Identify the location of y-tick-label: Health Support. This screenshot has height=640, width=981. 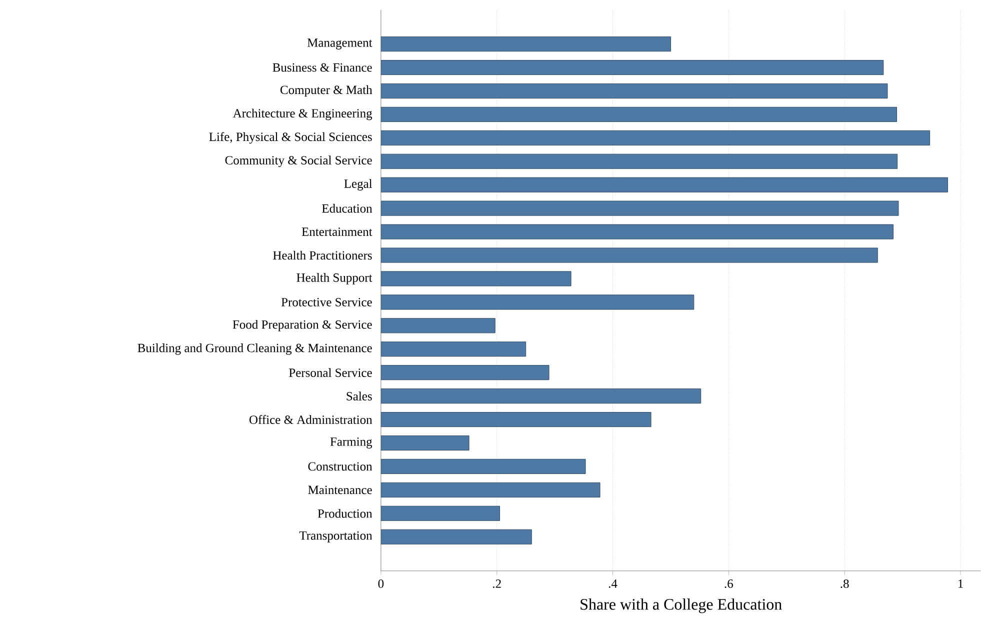
(334, 278).